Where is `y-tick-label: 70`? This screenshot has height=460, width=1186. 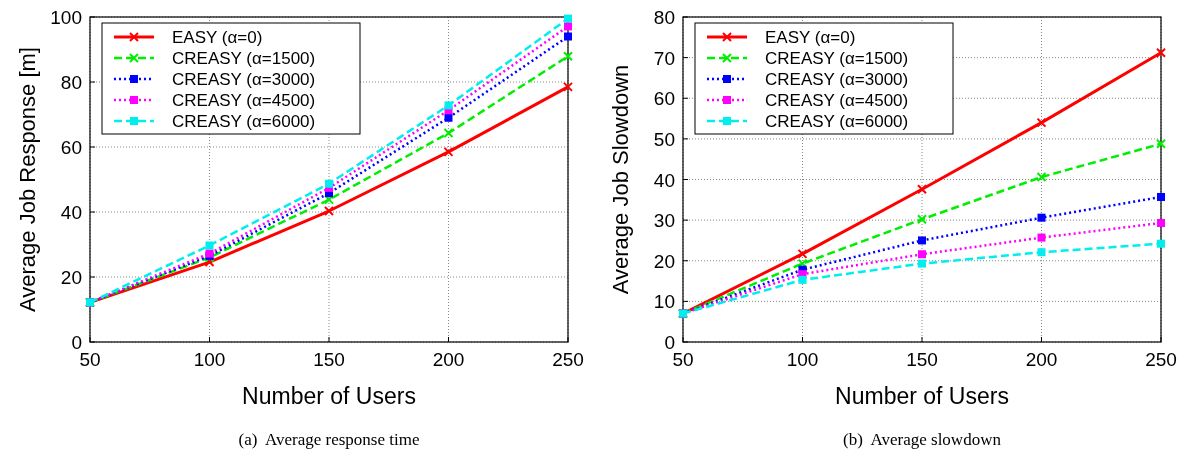 y-tick-label: 70 is located at coordinates (664, 58).